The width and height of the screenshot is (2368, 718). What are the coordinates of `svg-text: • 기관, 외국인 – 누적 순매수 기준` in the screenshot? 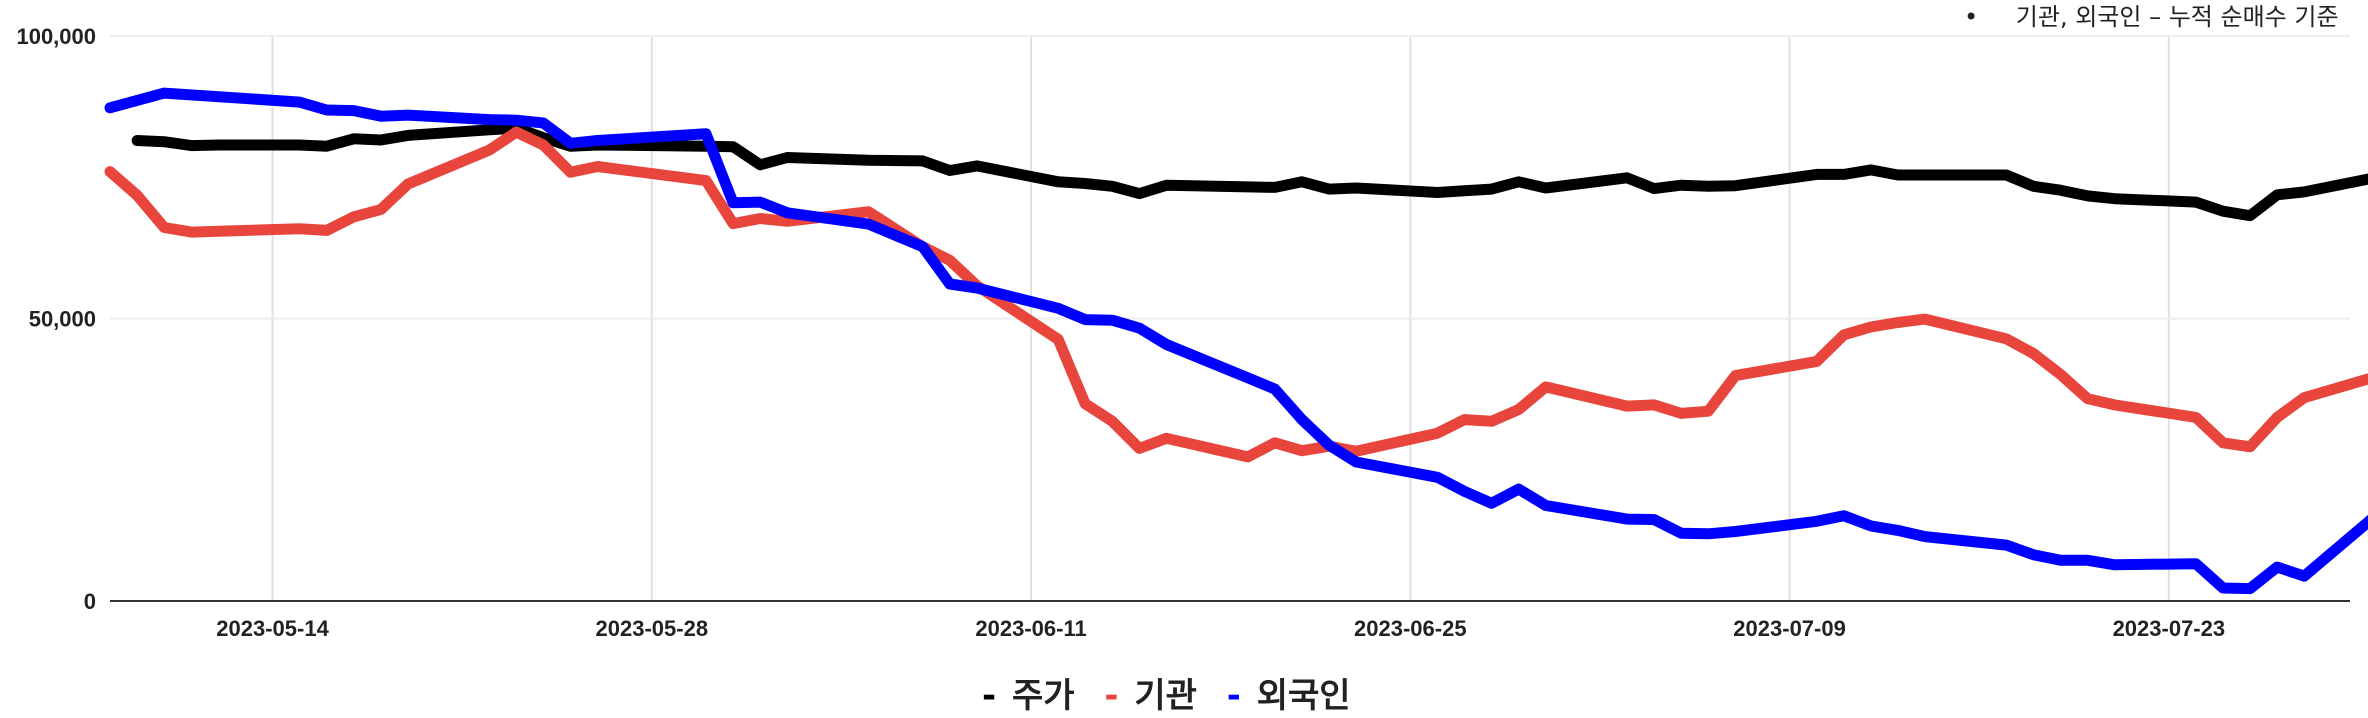 It's located at (2151, 17).